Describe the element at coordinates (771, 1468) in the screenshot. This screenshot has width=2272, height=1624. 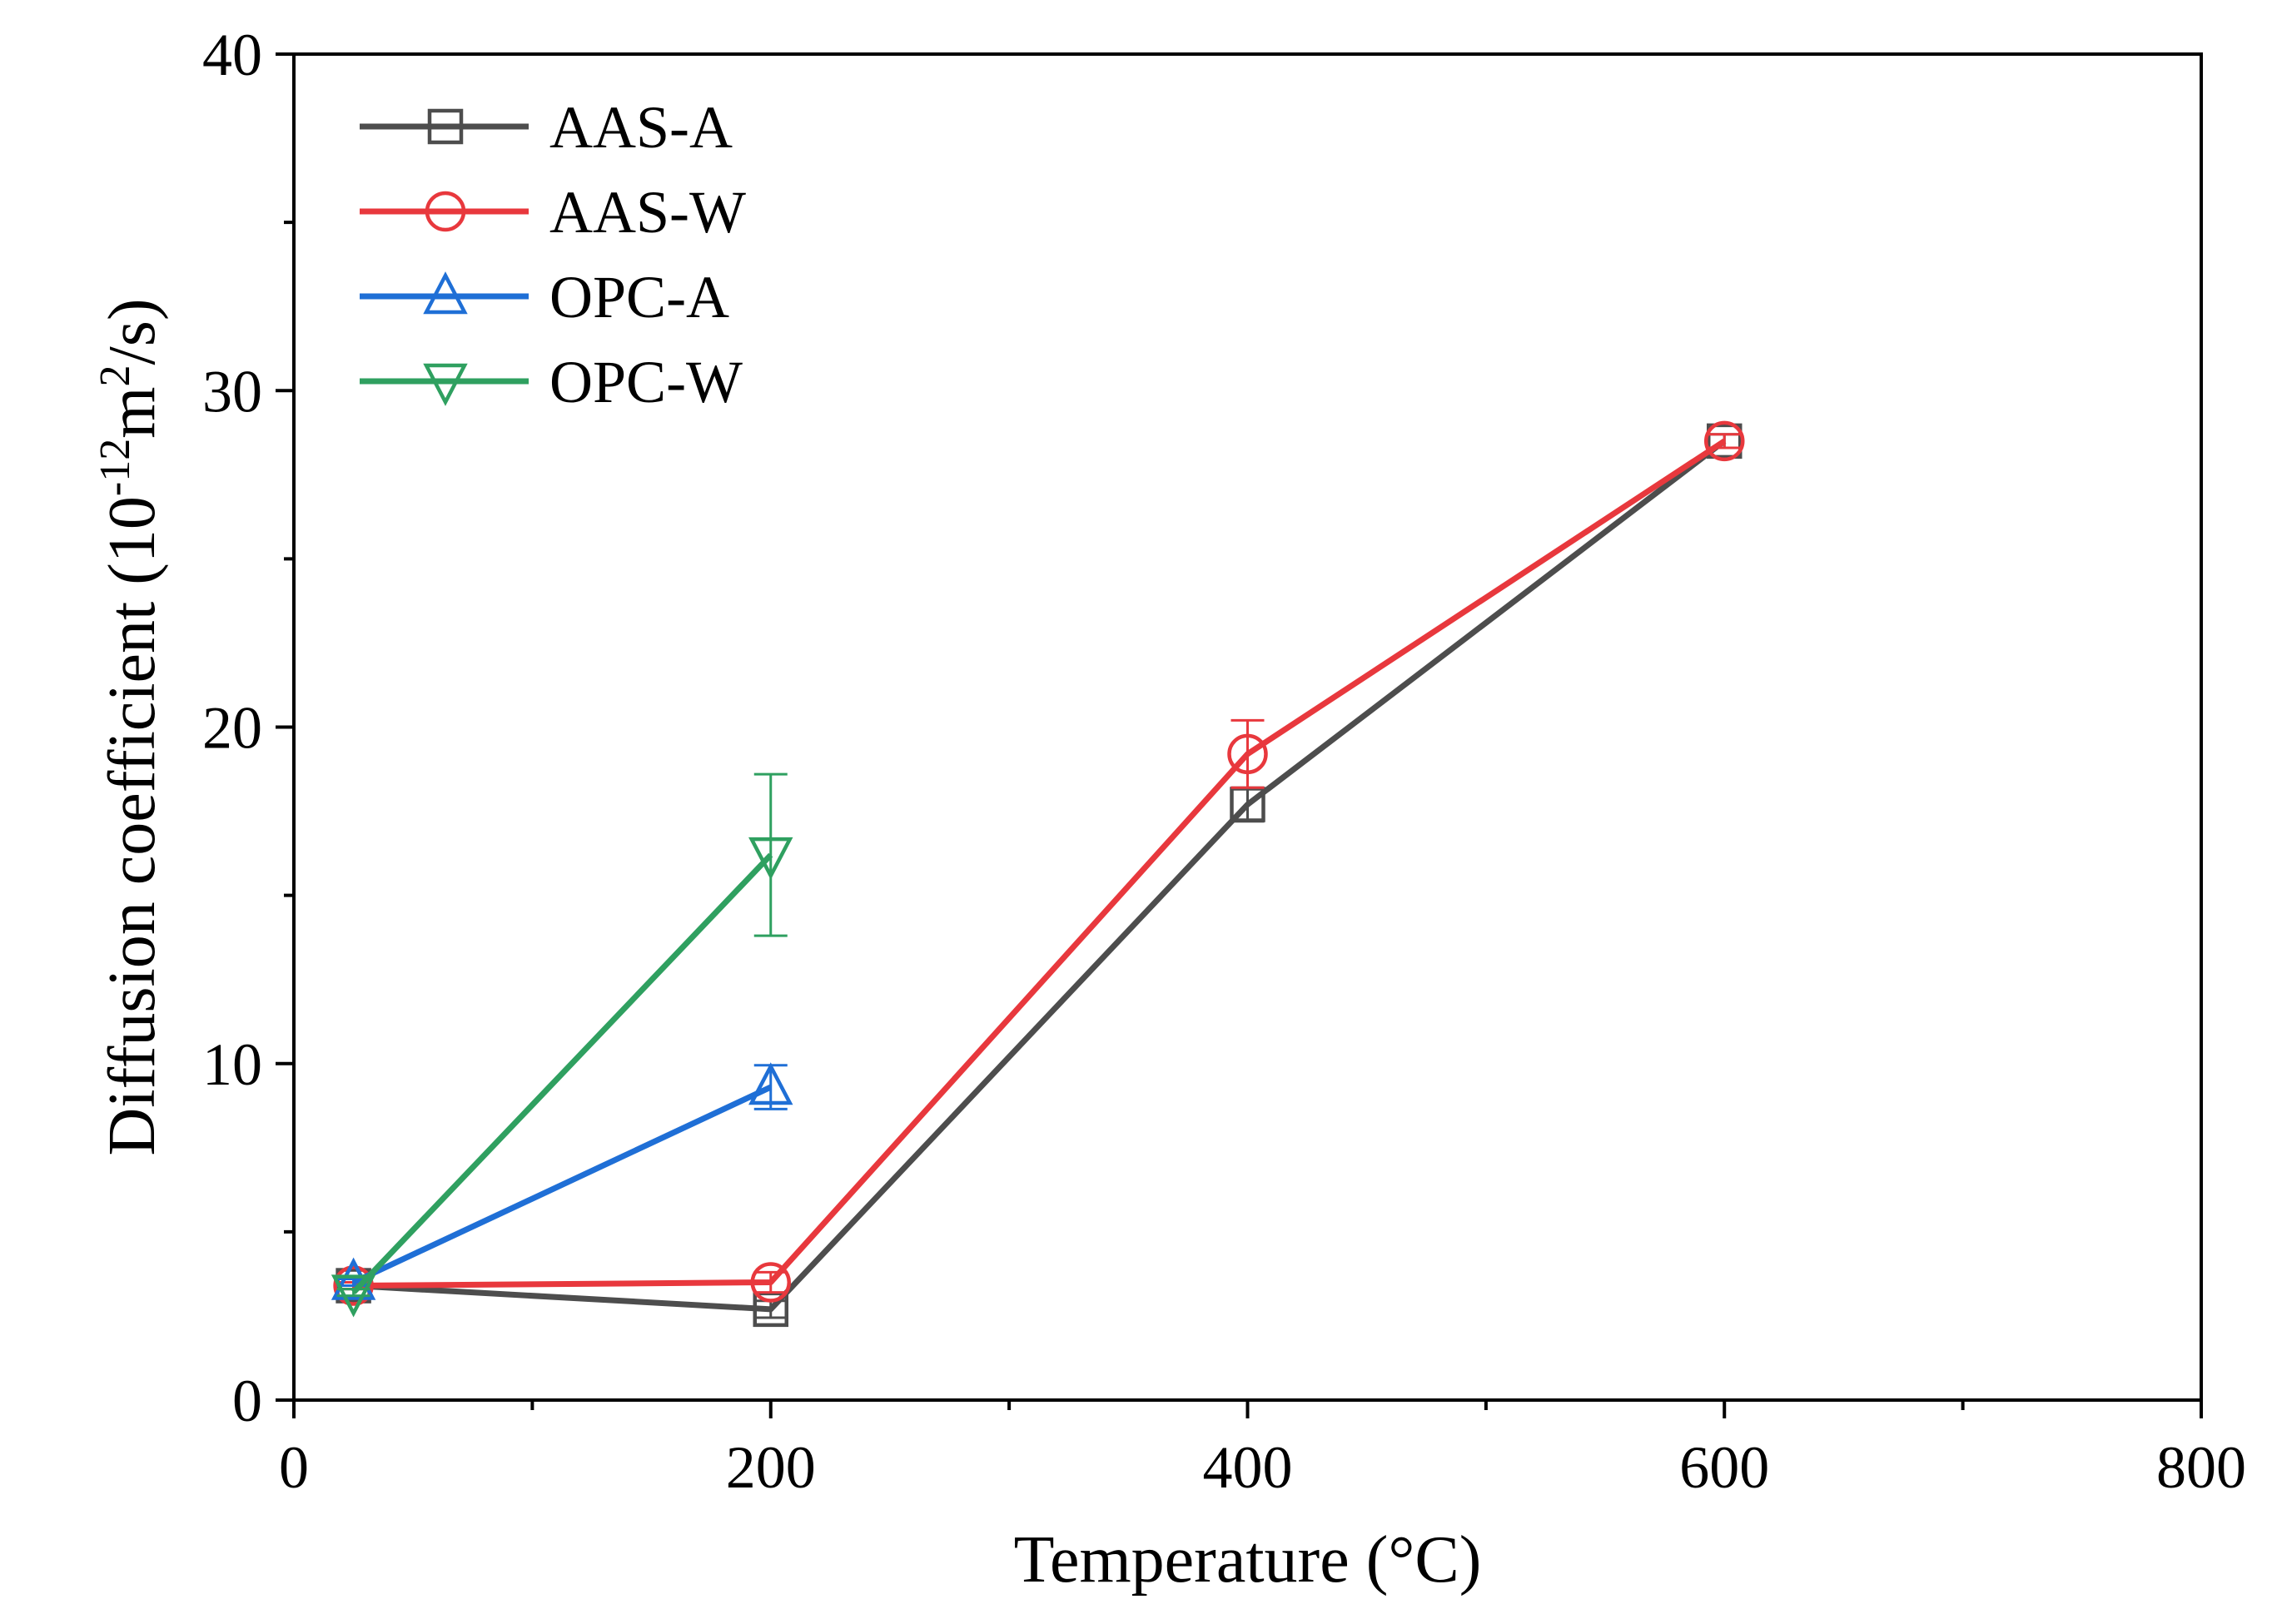
I see `x-tick-label: 200` at that location.